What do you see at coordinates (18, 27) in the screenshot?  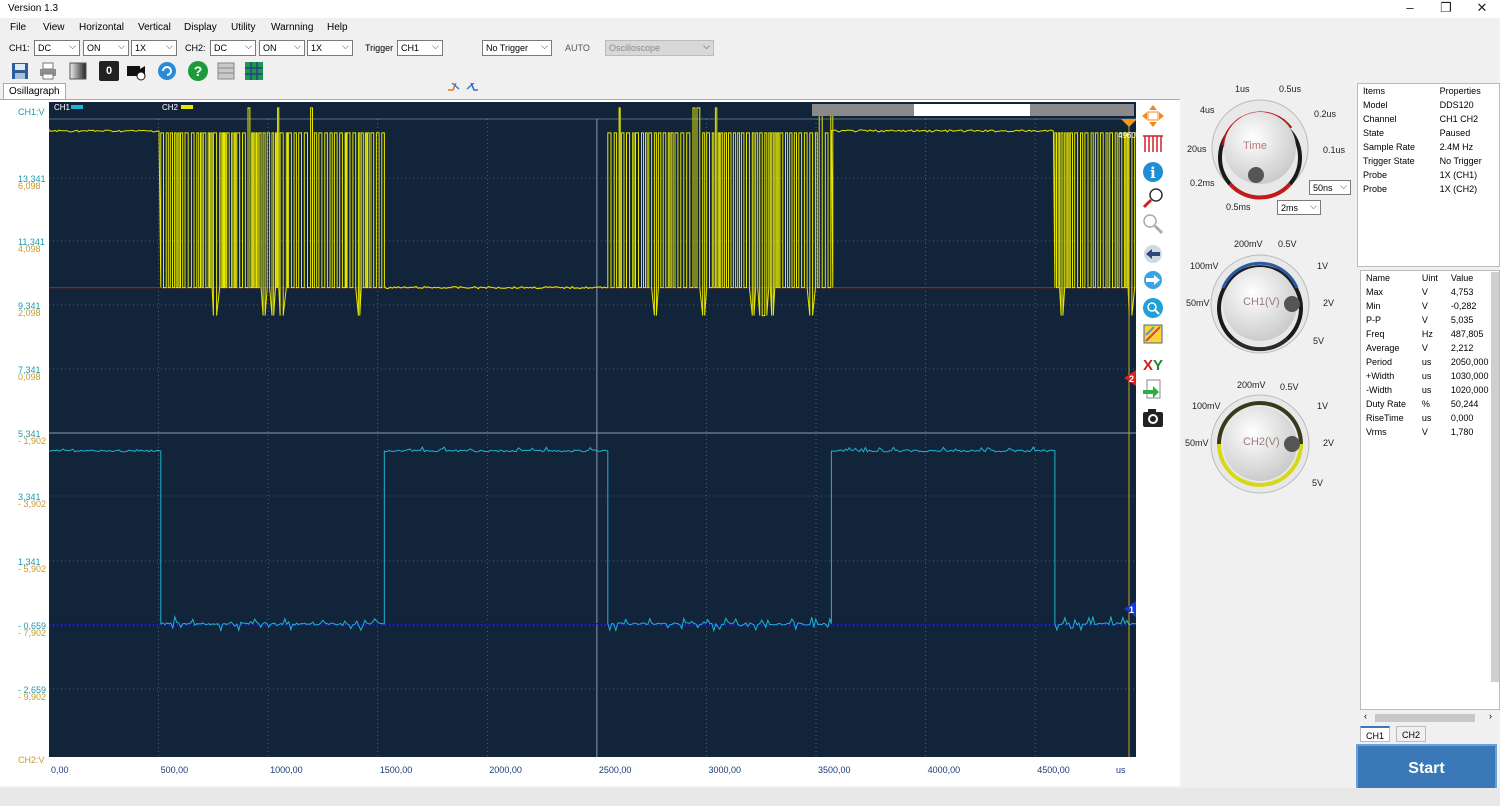 I see `menu-file: File` at bounding box center [18, 27].